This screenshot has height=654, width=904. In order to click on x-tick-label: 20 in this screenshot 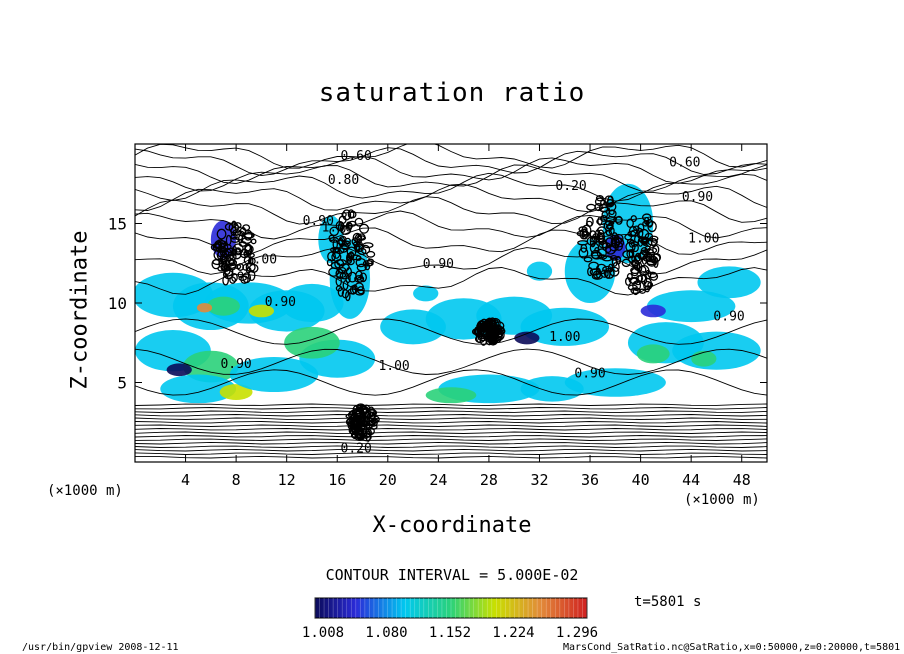, I will do `click(388, 480)`.